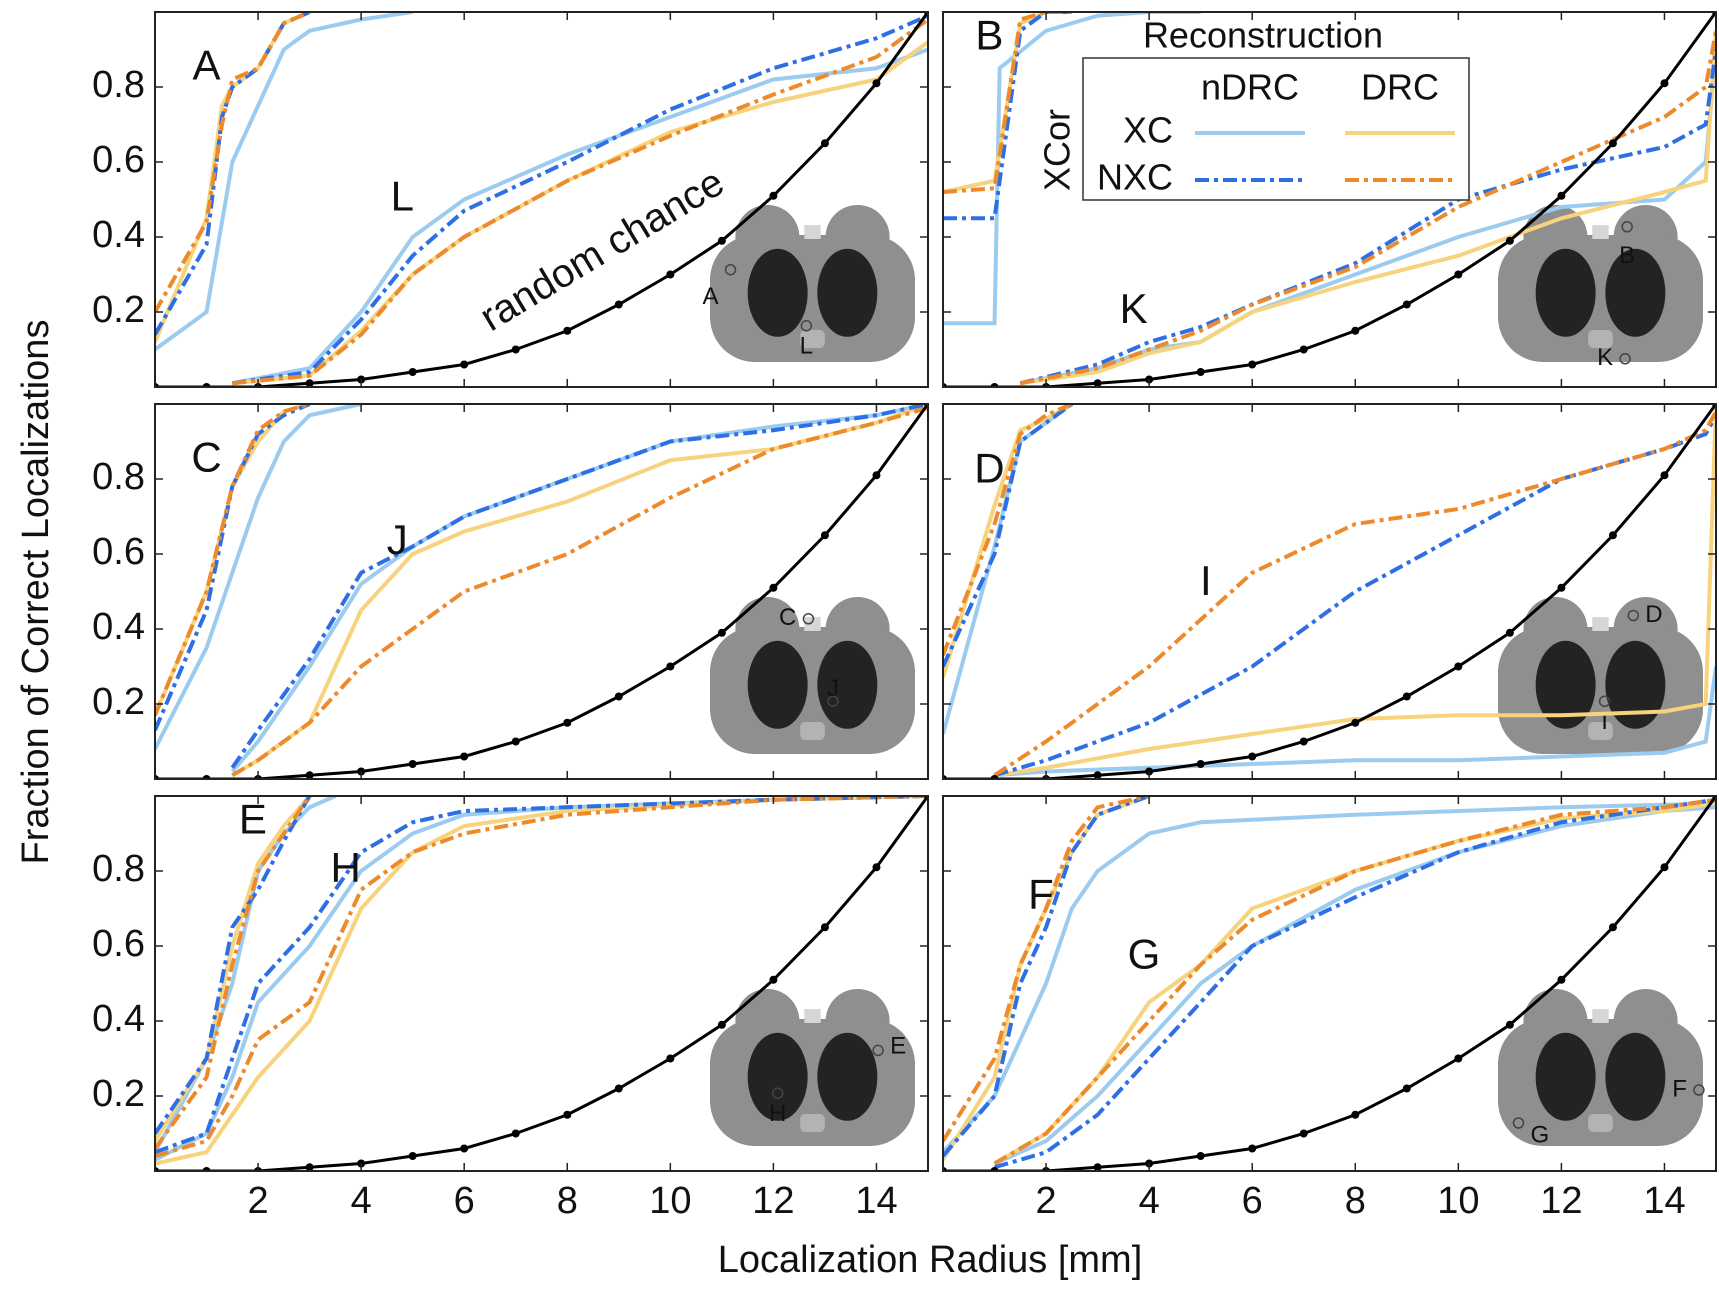 The width and height of the screenshot is (1719, 1290). What do you see at coordinates (930, 1260) in the screenshot?
I see `x-axis-label: Localization Radius [mm]` at bounding box center [930, 1260].